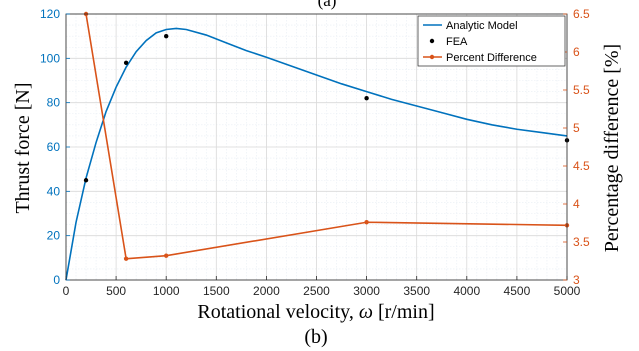  What do you see at coordinates (576, 204) in the screenshot?
I see `right-y-tick-label: 4` at bounding box center [576, 204].